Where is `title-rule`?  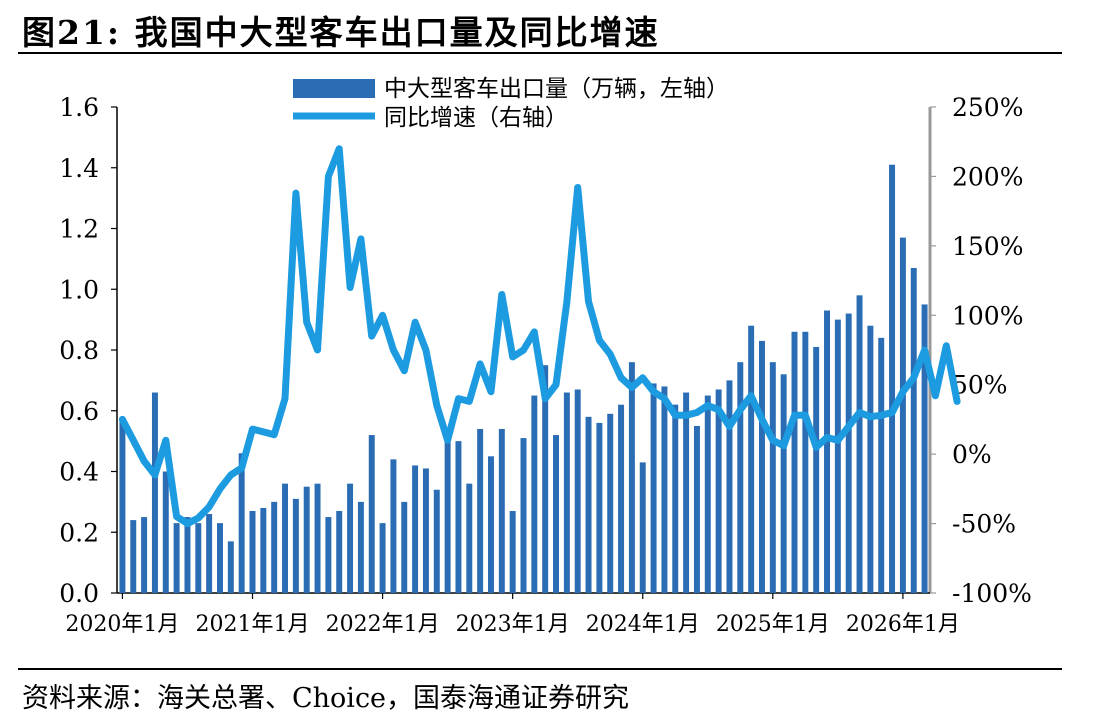 title-rule is located at coordinates (540, 53).